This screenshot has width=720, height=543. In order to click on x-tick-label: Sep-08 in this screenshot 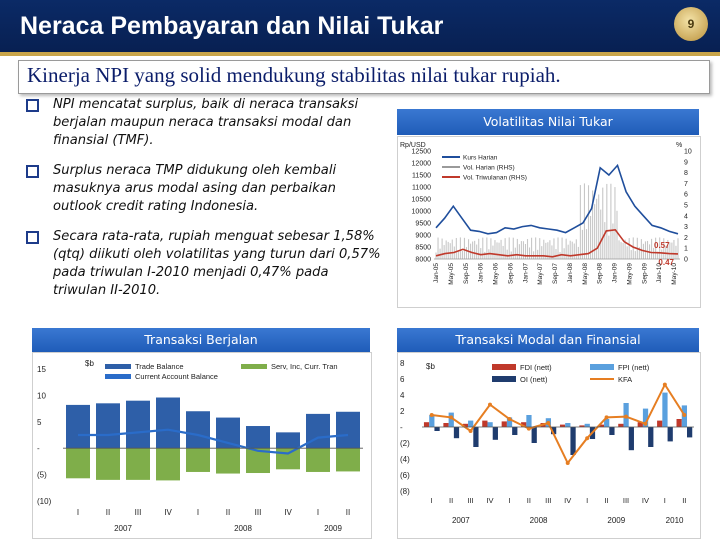, I will do `click(600, 273)`.